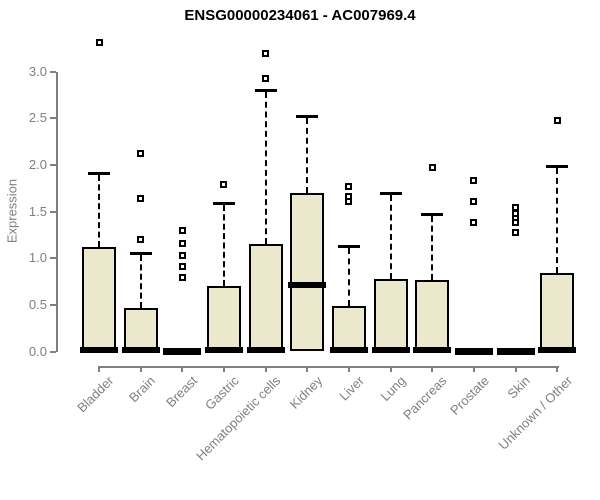  What do you see at coordinates (519, 387) in the screenshot?
I see `x-label-skin: Skin` at bounding box center [519, 387].